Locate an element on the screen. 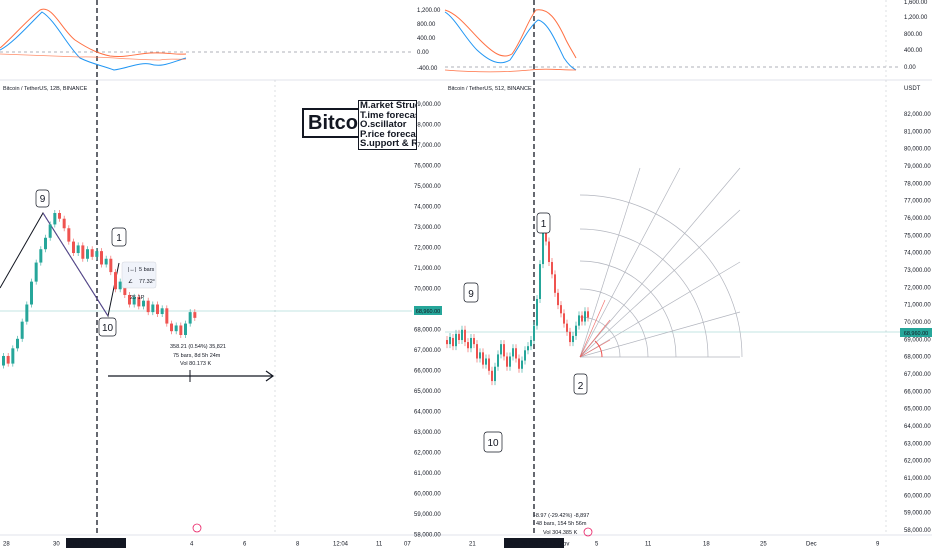 The height and width of the screenshot is (550, 932). right-time-tick: 18 is located at coordinates (706, 545).